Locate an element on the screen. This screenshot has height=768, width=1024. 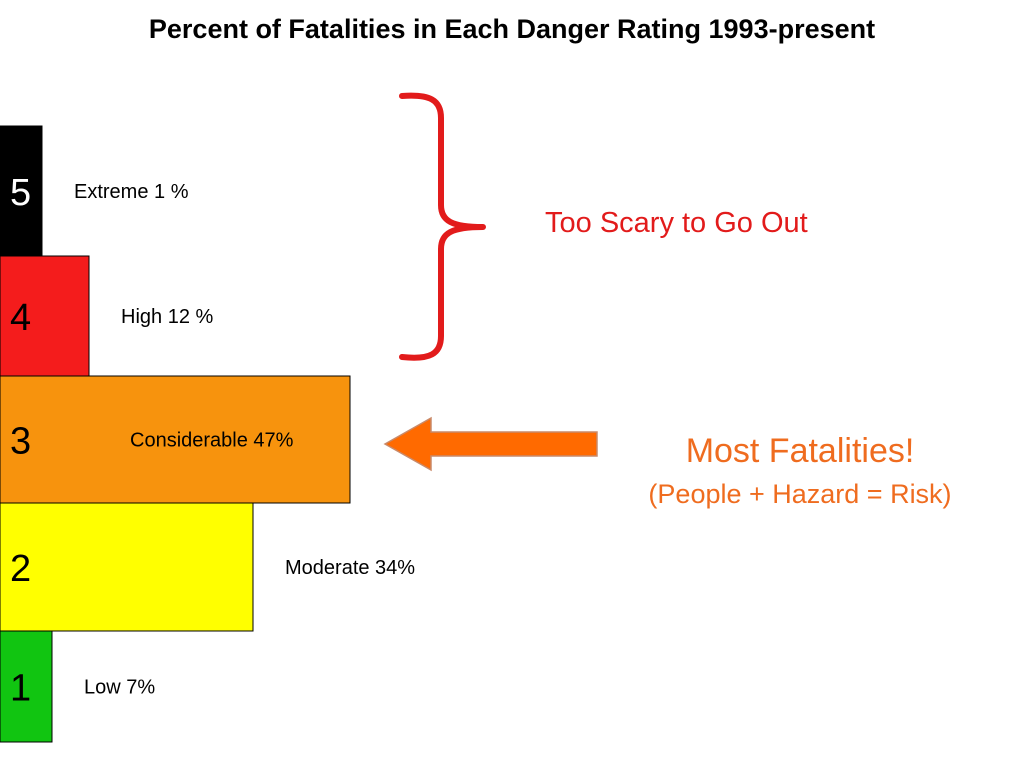
most-fatalities-callout: Most Fatalities! is located at coordinates (800, 451).